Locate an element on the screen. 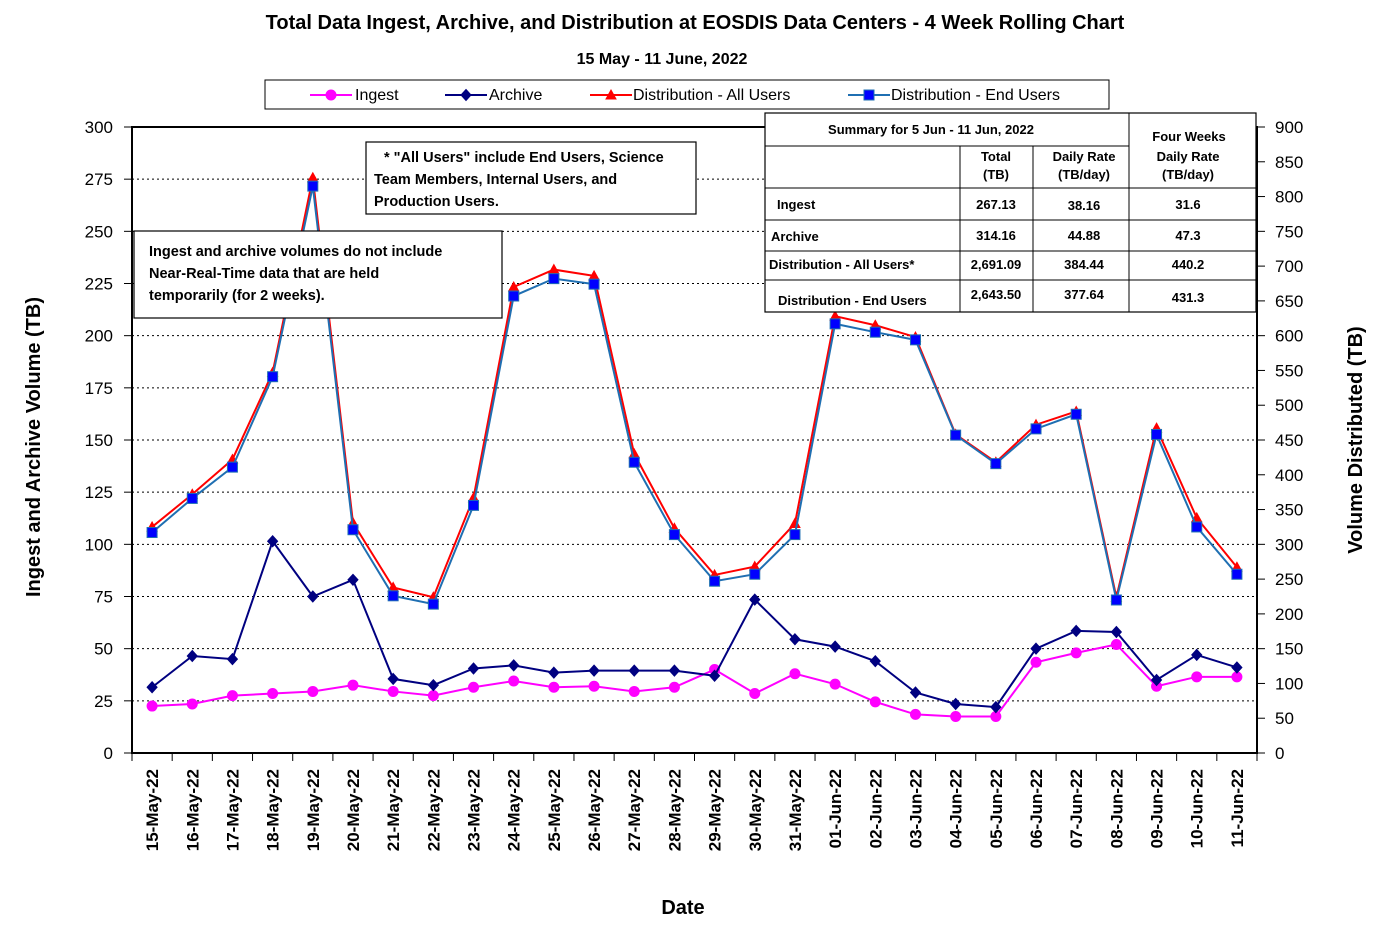 The image size is (1390, 937). x-tick-label: 27-May-22 is located at coordinates (634, 810).